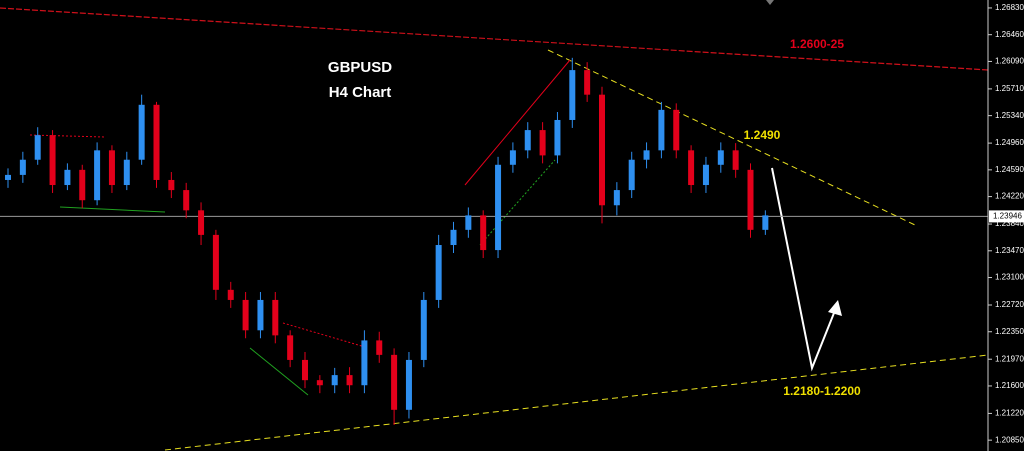 The height and width of the screenshot is (451, 1024). What do you see at coordinates (1009, 196) in the screenshot?
I see `y-tick-label: 1.24220` at bounding box center [1009, 196].